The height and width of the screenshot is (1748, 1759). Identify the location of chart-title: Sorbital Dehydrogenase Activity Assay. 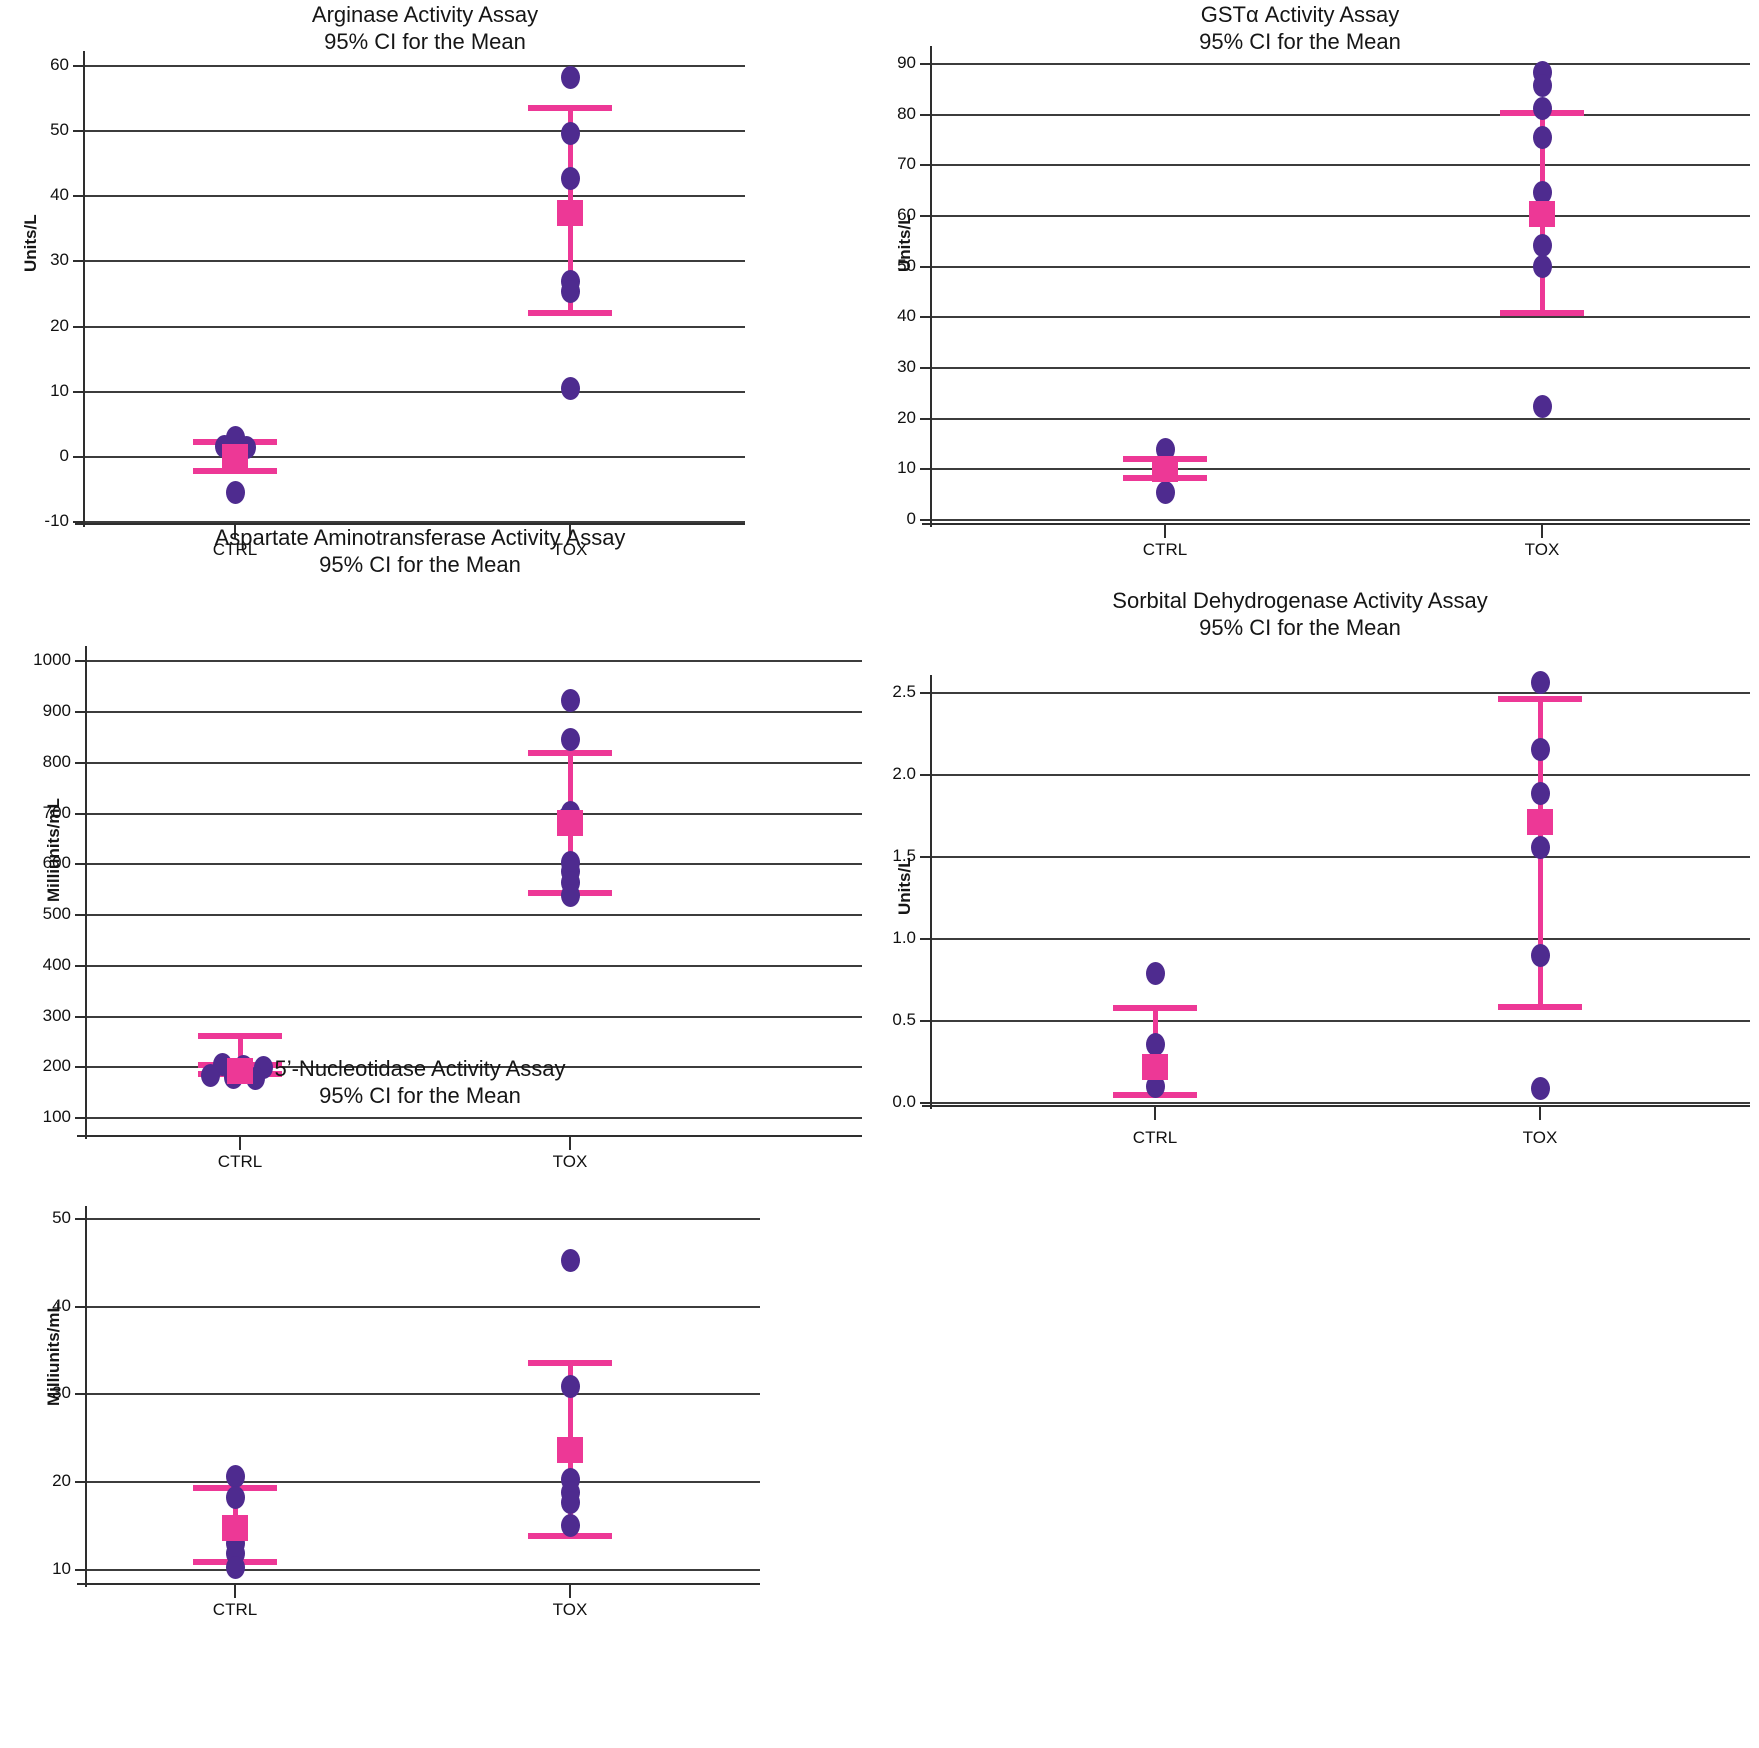
(1300, 600).